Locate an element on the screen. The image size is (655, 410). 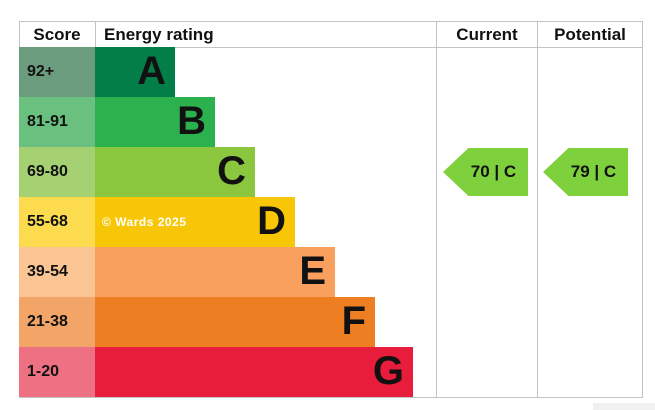
energy-rating-column-header: Energy rating is located at coordinates (159, 34).